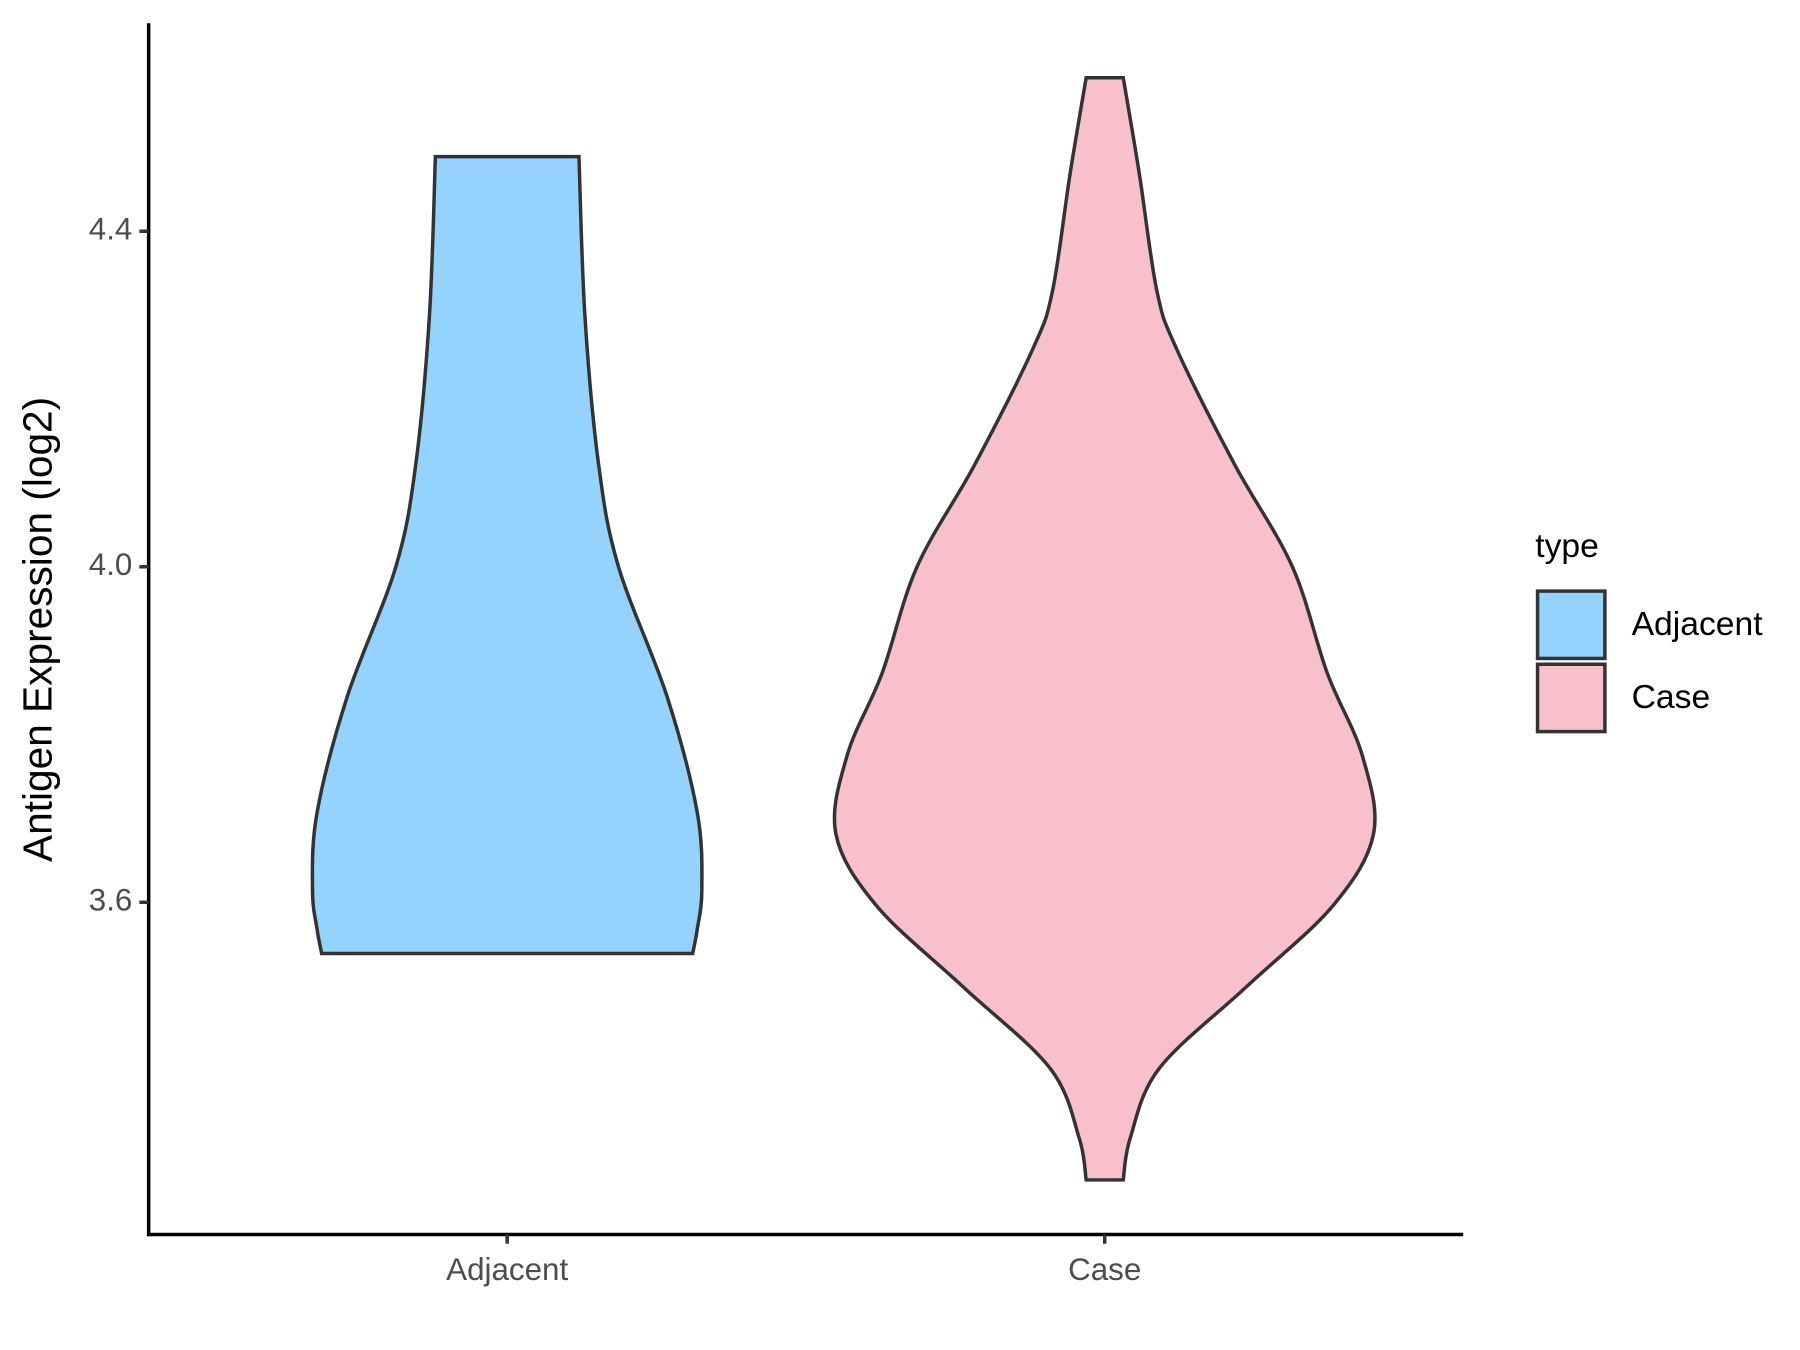 The width and height of the screenshot is (1800, 1350). I want to click on legend-label: Adjacent, so click(1698, 624).